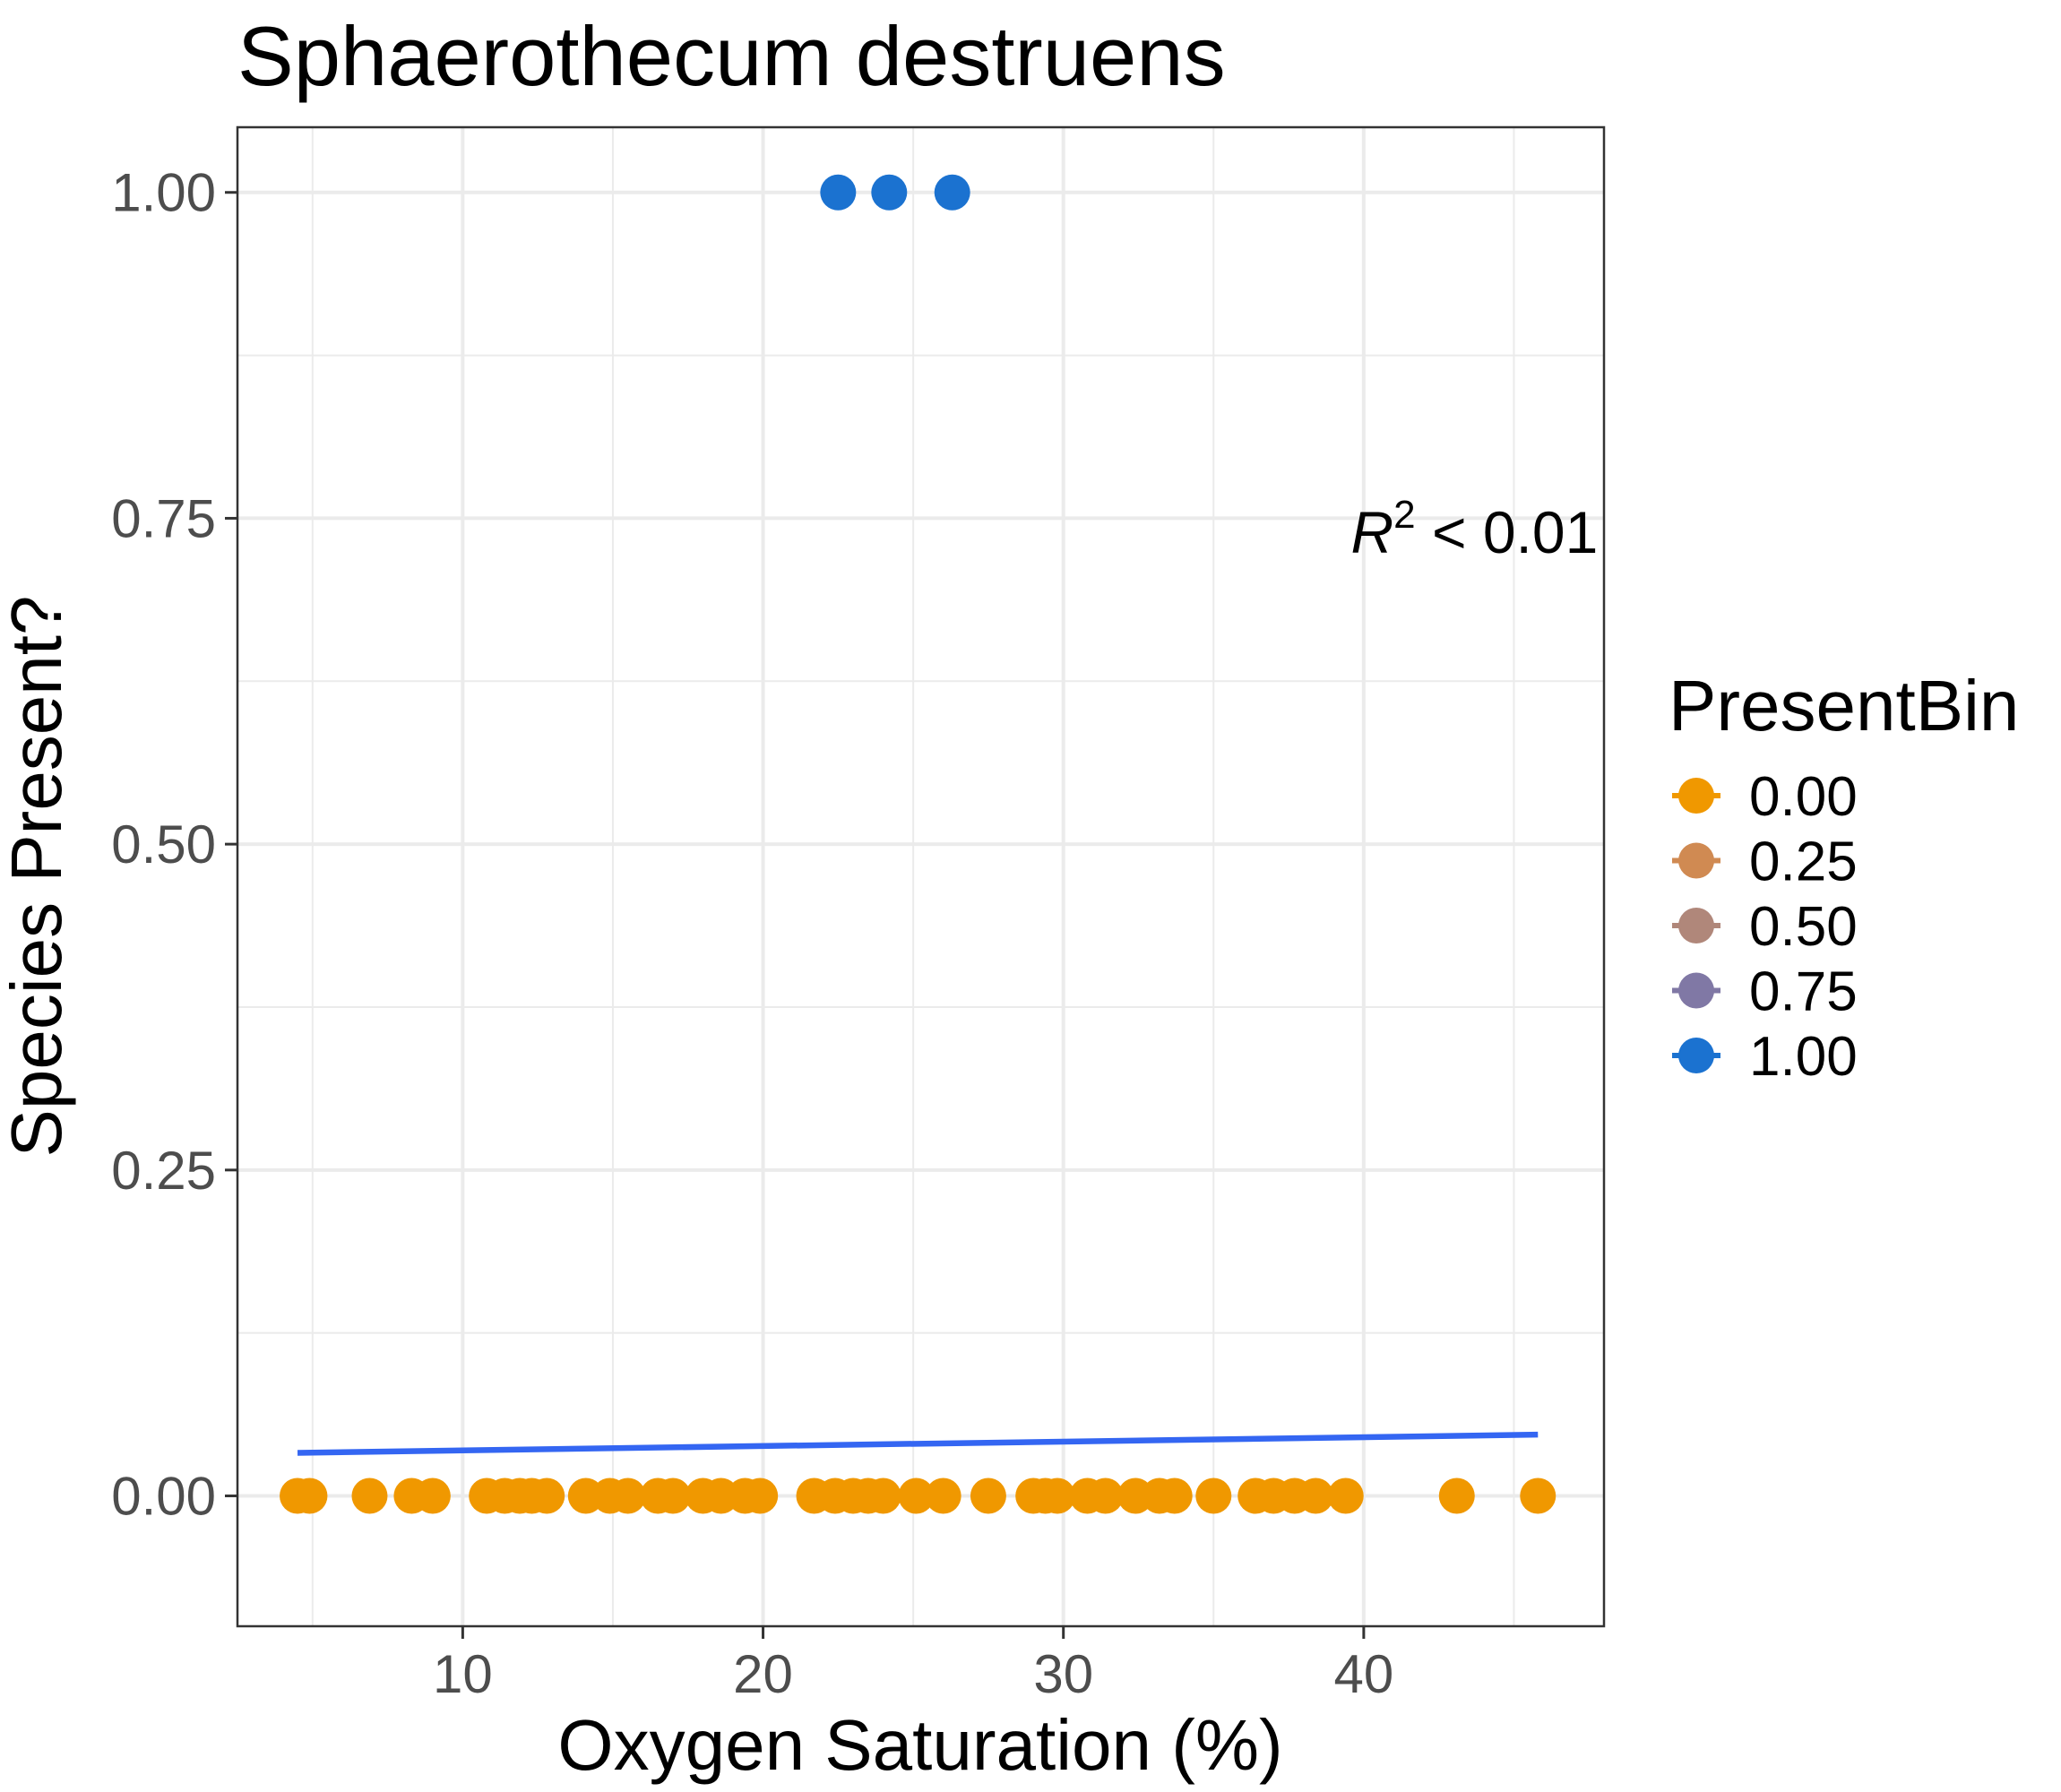 The width and height of the screenshot is (2061, 1792). Describe the element at coordinates (763, 1674) in the screenshot. I see `x-tick-label: 20` at that location.